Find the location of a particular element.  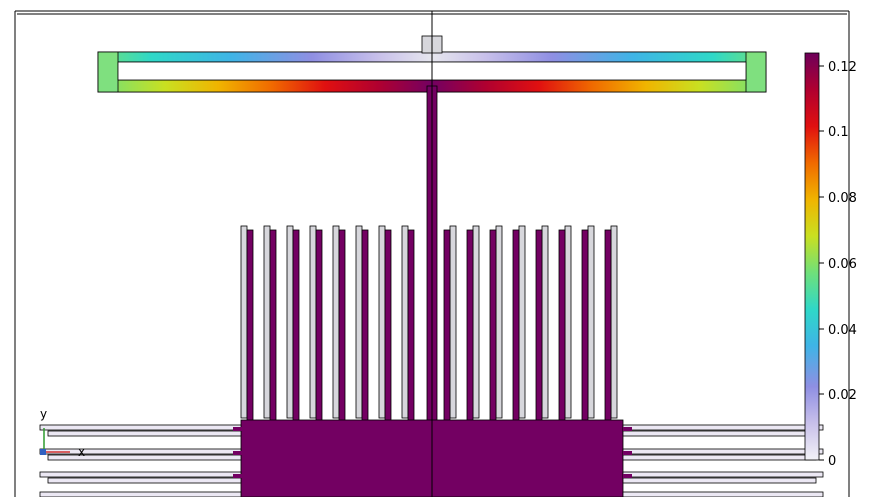

colorbar-tick-label: 0.12 is located at coordinates (842, 67).